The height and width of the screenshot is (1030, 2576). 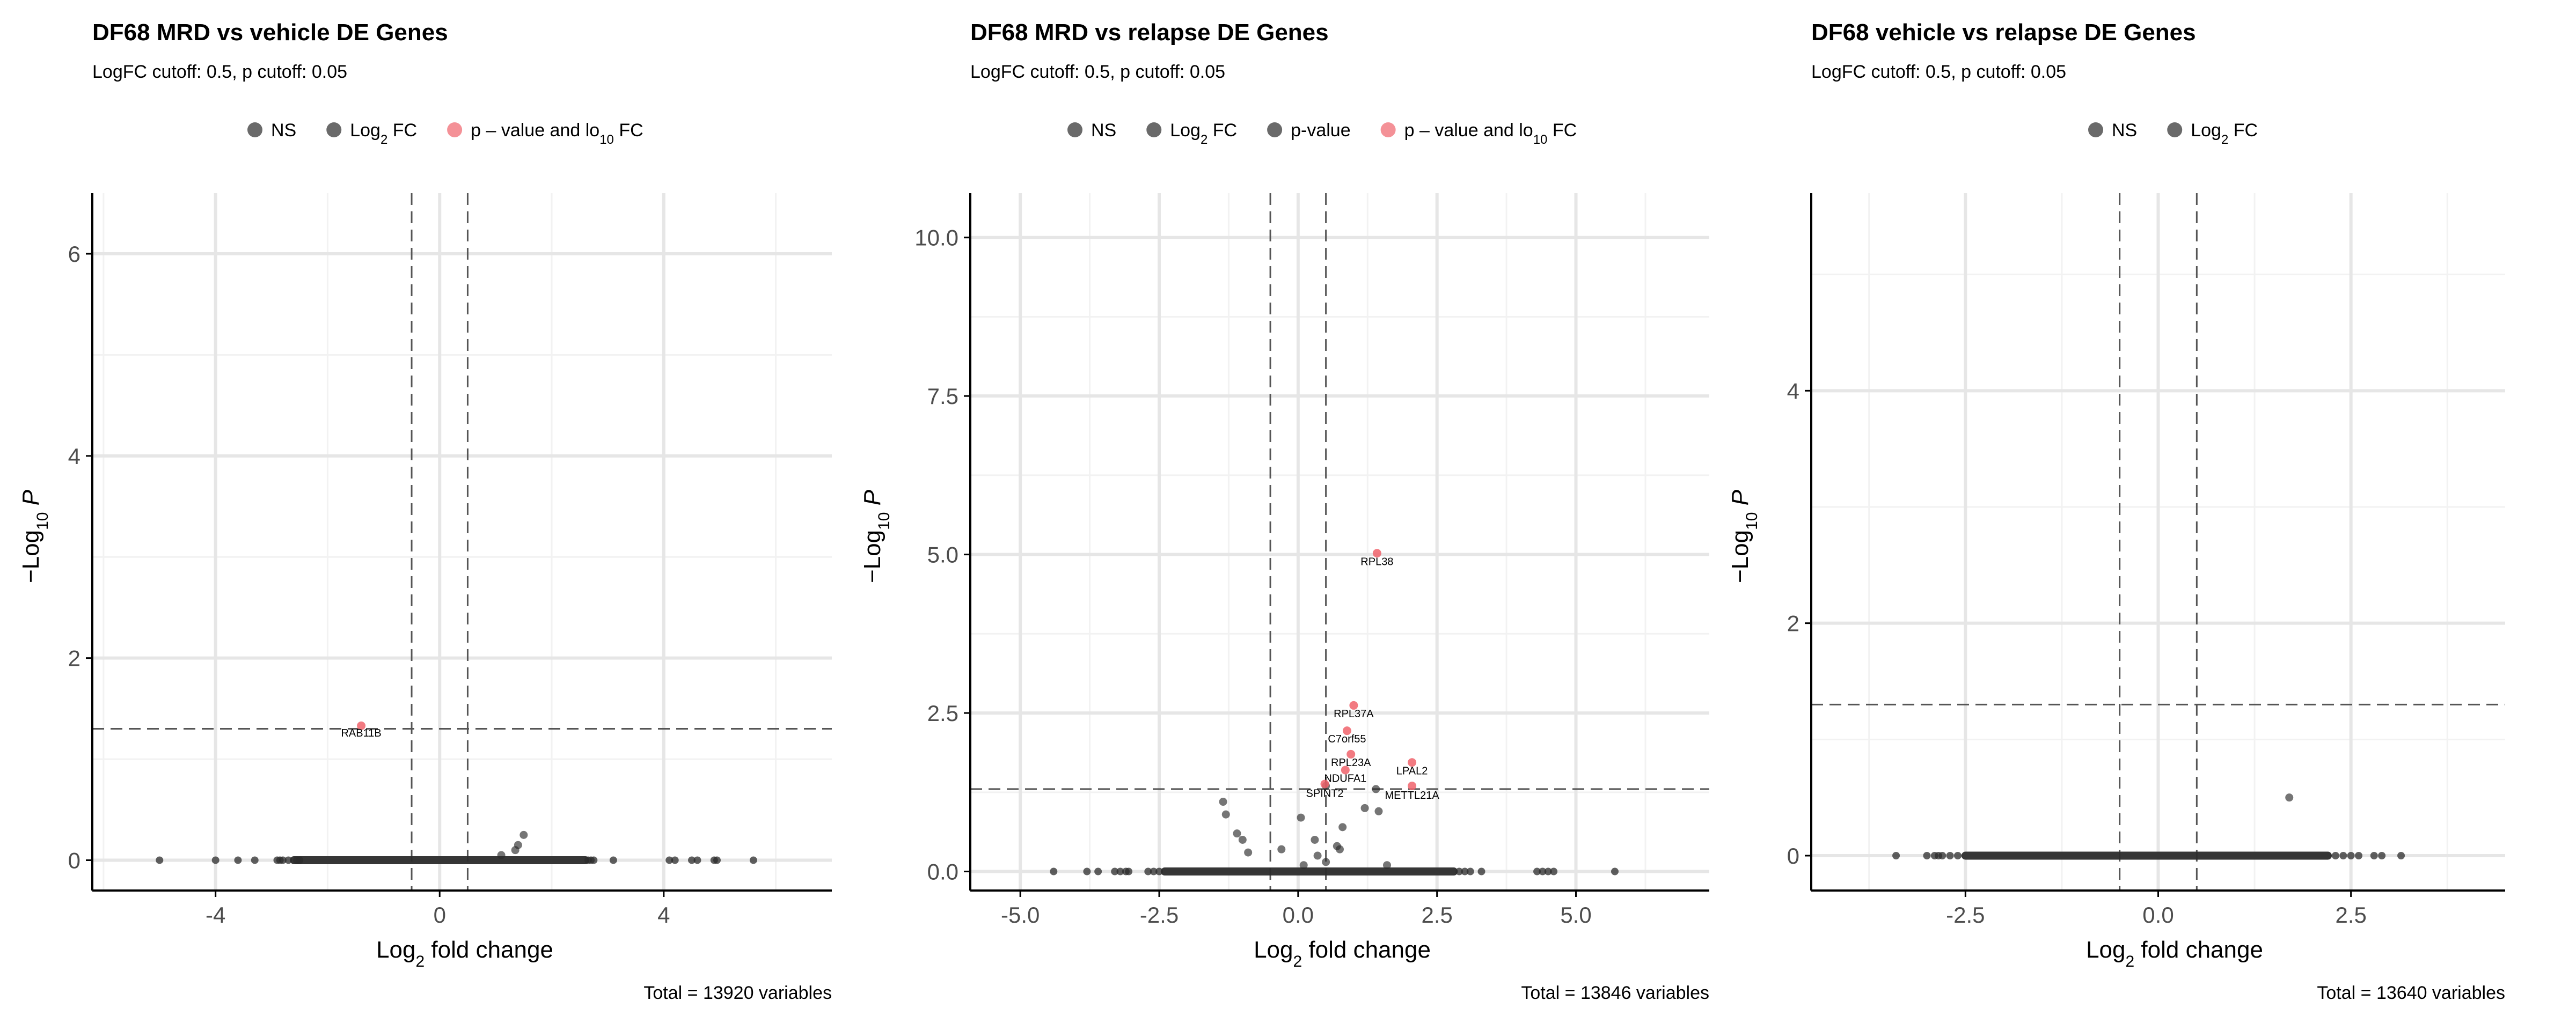 What do you see at coordinates (1321, 131) in the screenshot?
I see `legend-label-3: p-value` at bounding box center [1321, 131].